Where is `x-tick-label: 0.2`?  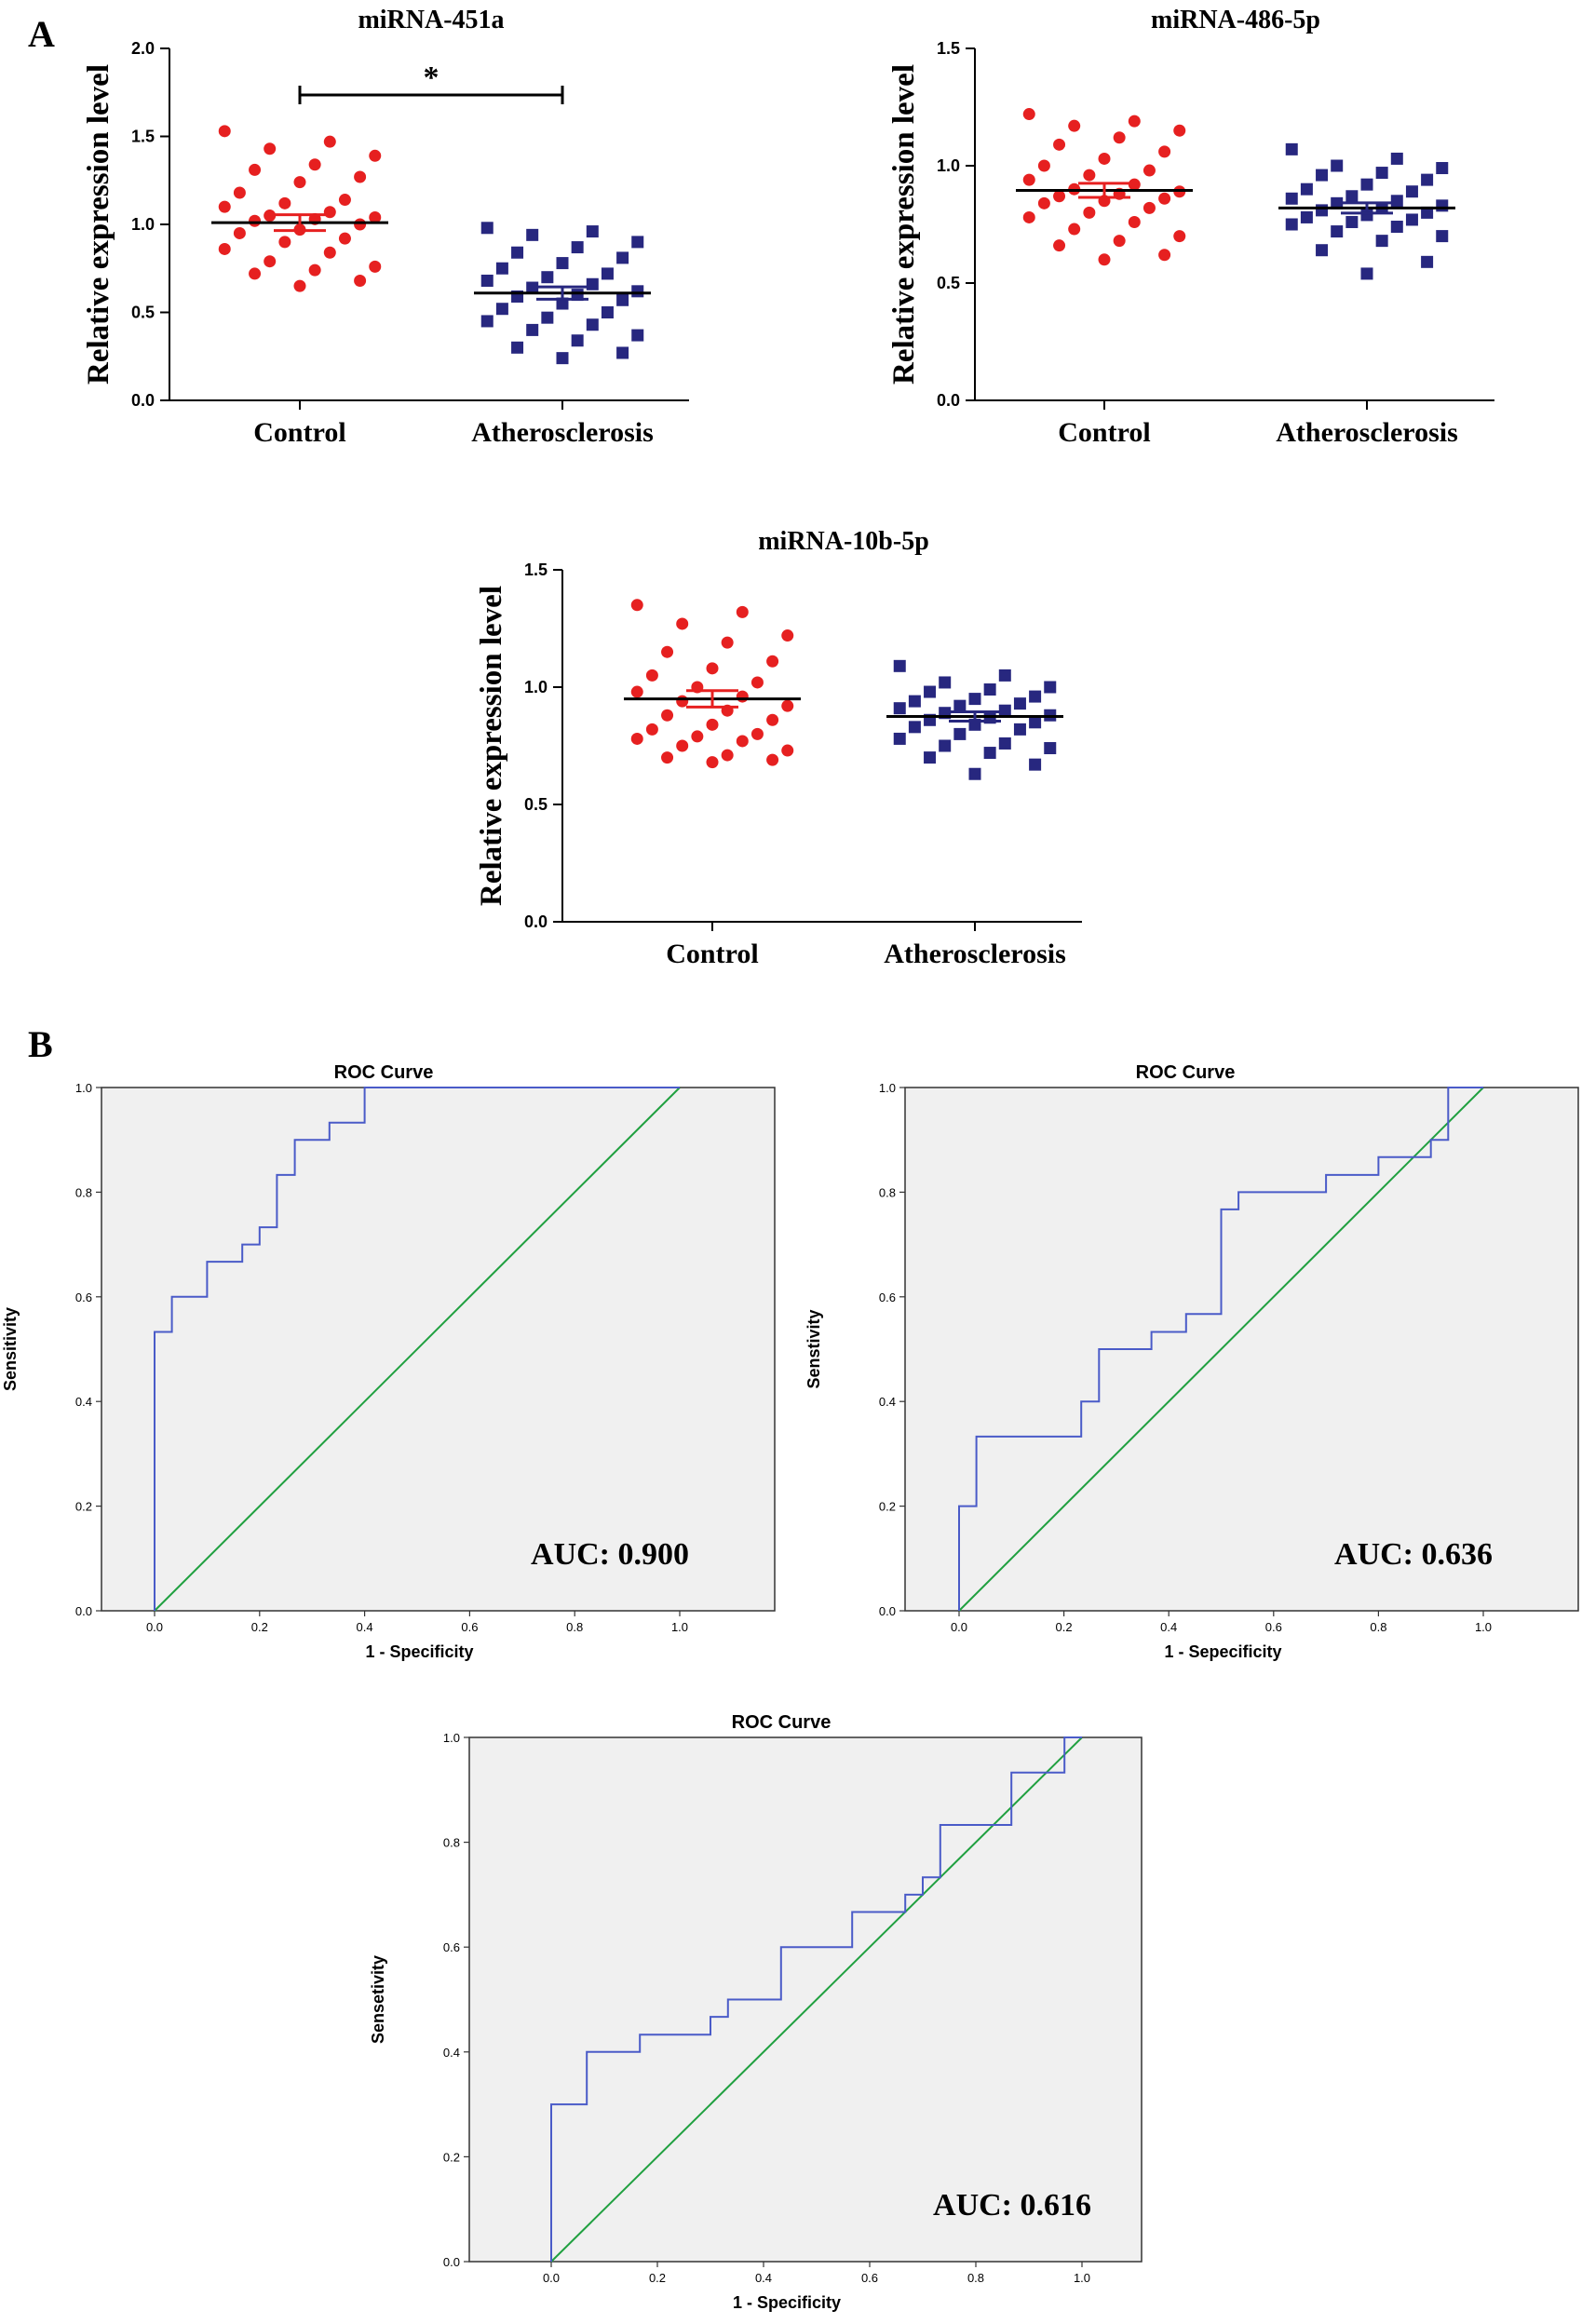
x-tick-label: 0.2 is located at coordinates (259, 1627).